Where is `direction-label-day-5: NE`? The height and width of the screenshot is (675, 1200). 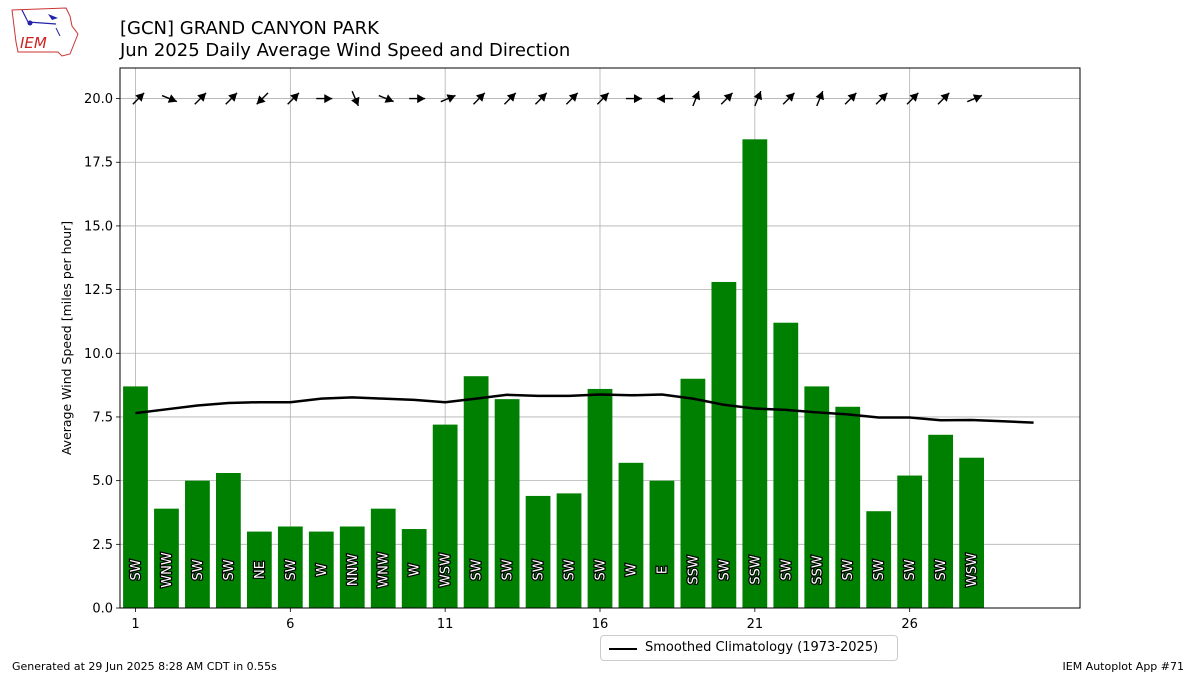 direction-label-day-5: NE is located at coordinates (260, 570).